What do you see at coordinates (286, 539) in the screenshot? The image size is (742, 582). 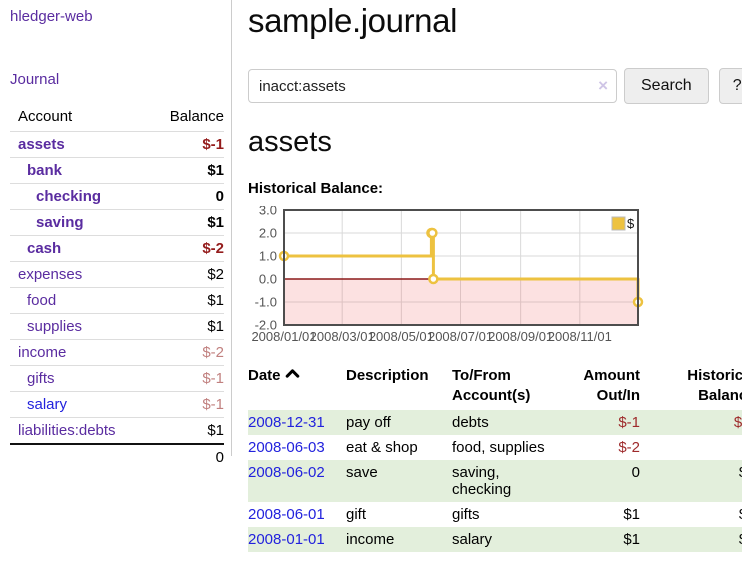 I see `transaction-date-link: 2008-01-01` at bounding box center [286, 539].